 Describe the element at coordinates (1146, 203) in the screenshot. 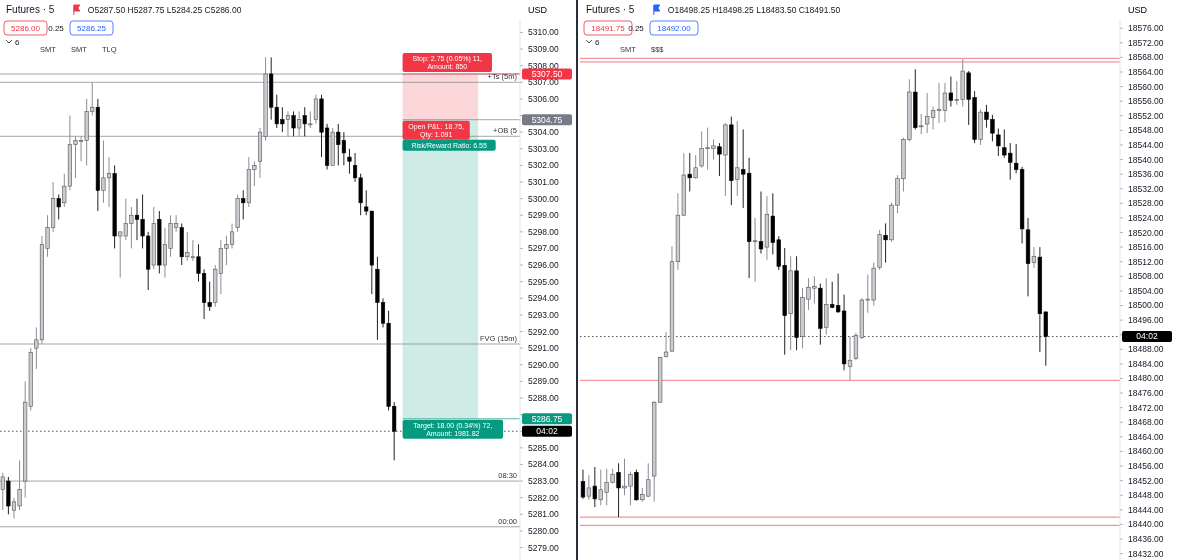

I see `y-tick-label: 18528.00` at that location.